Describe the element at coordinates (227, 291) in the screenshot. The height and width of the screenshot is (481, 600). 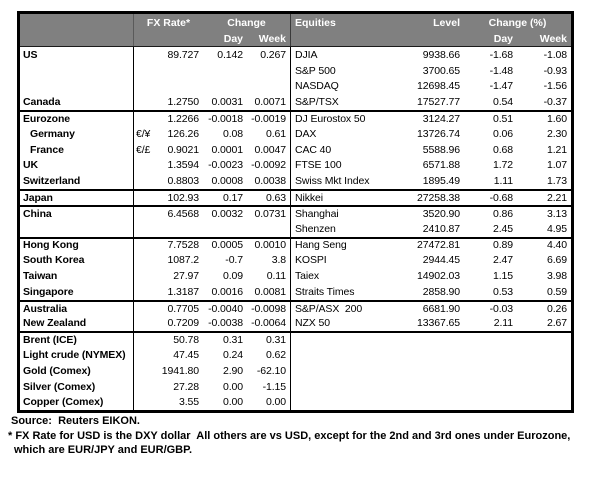
I see `fx-day-value: 0.0016` at that location.